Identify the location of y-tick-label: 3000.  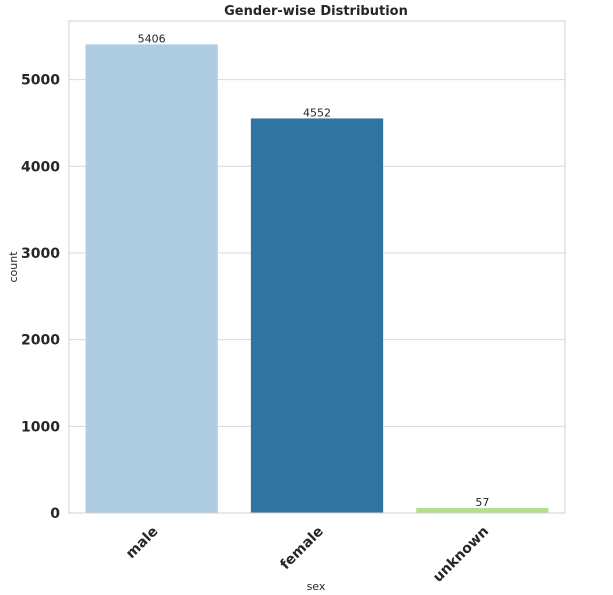
(40, 254).